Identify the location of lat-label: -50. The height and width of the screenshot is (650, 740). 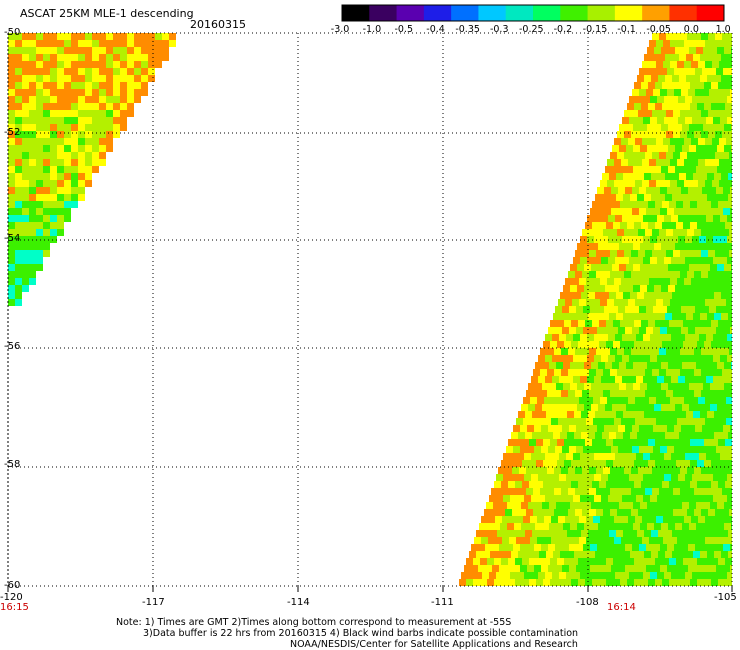
(12, 32).